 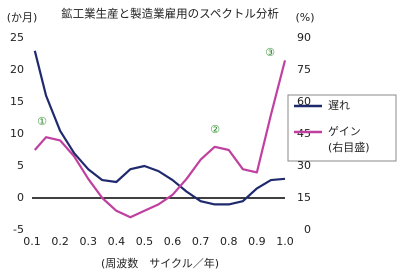 I want to click on annotation: ②, so click(x=215, y=129).